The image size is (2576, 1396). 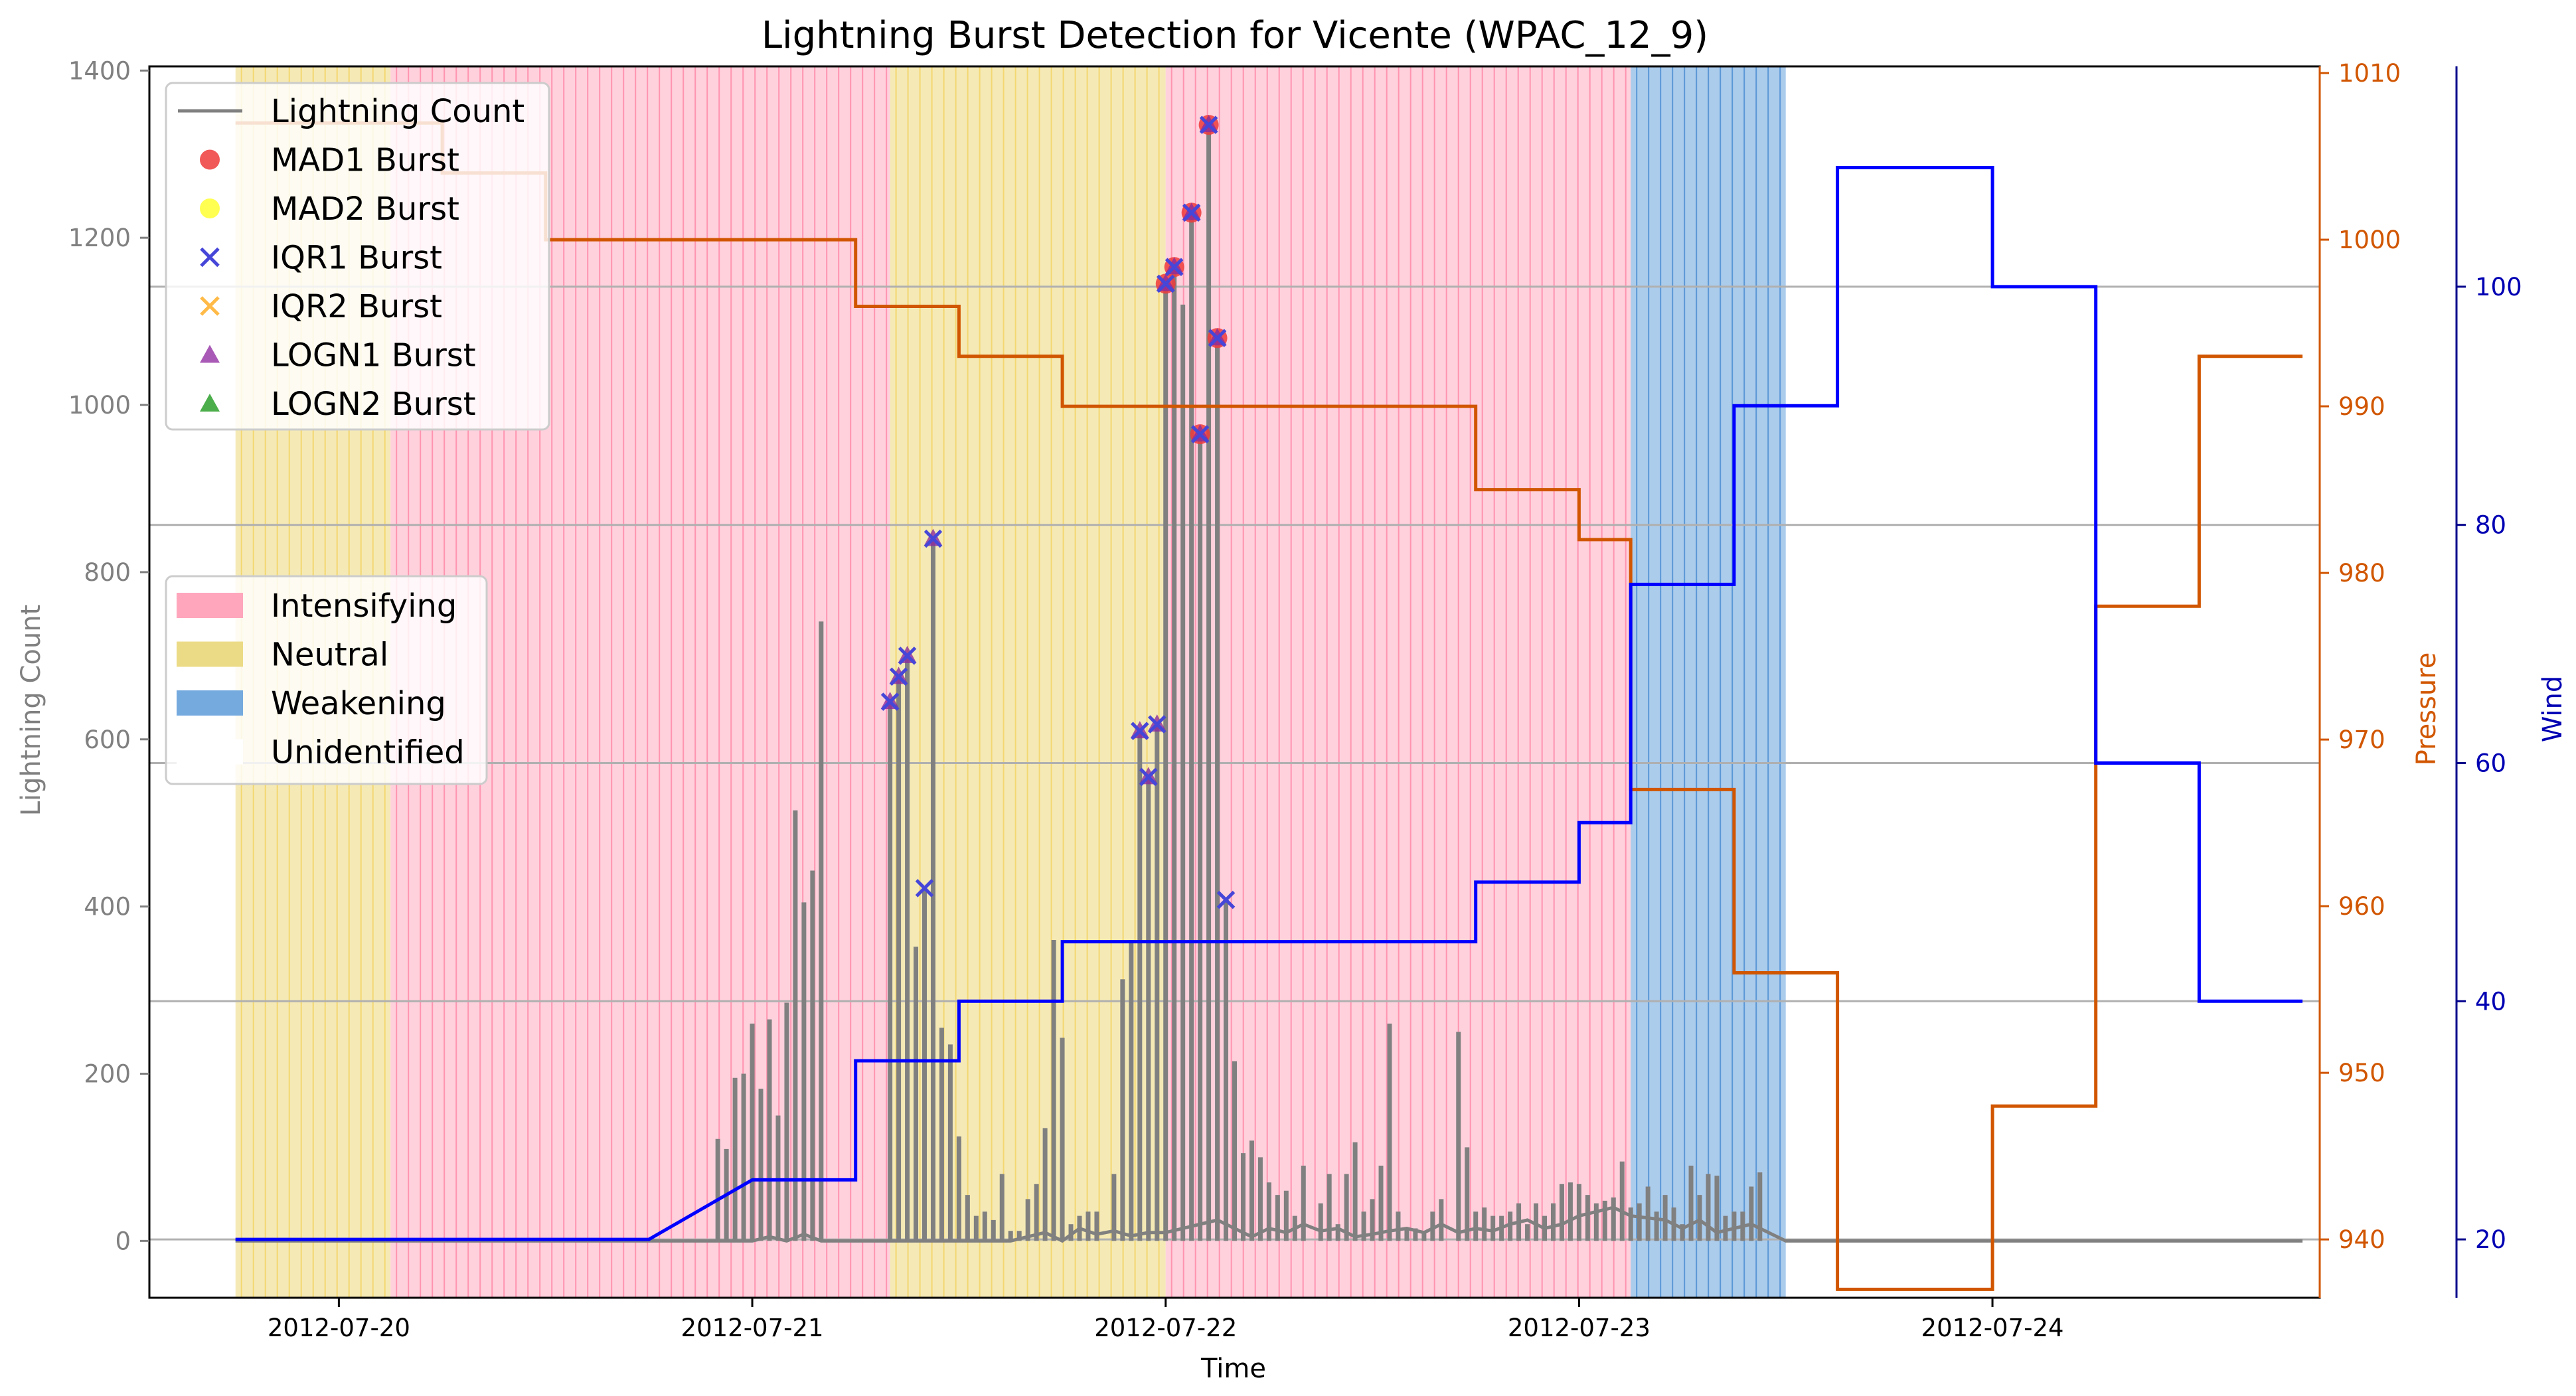 I want to click on y-axis-label-wind: Wind, so click(x=2552, y=710).